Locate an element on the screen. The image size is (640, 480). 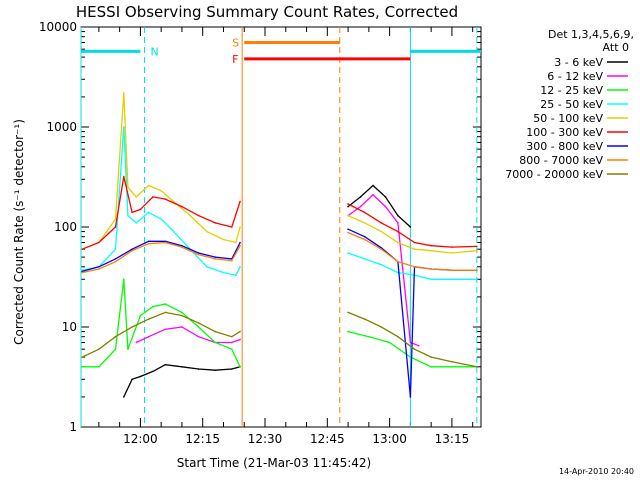
y-tick-label: 100 is located at coordinates (65, 227).